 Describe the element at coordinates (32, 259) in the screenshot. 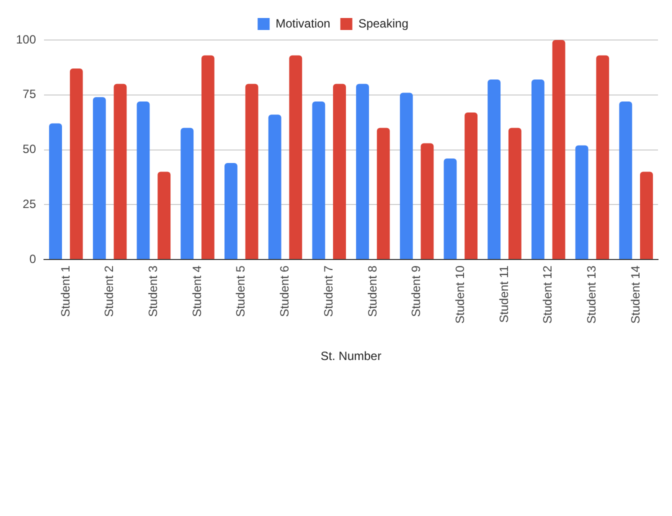

I see `y-tick-label: 0` at that location.